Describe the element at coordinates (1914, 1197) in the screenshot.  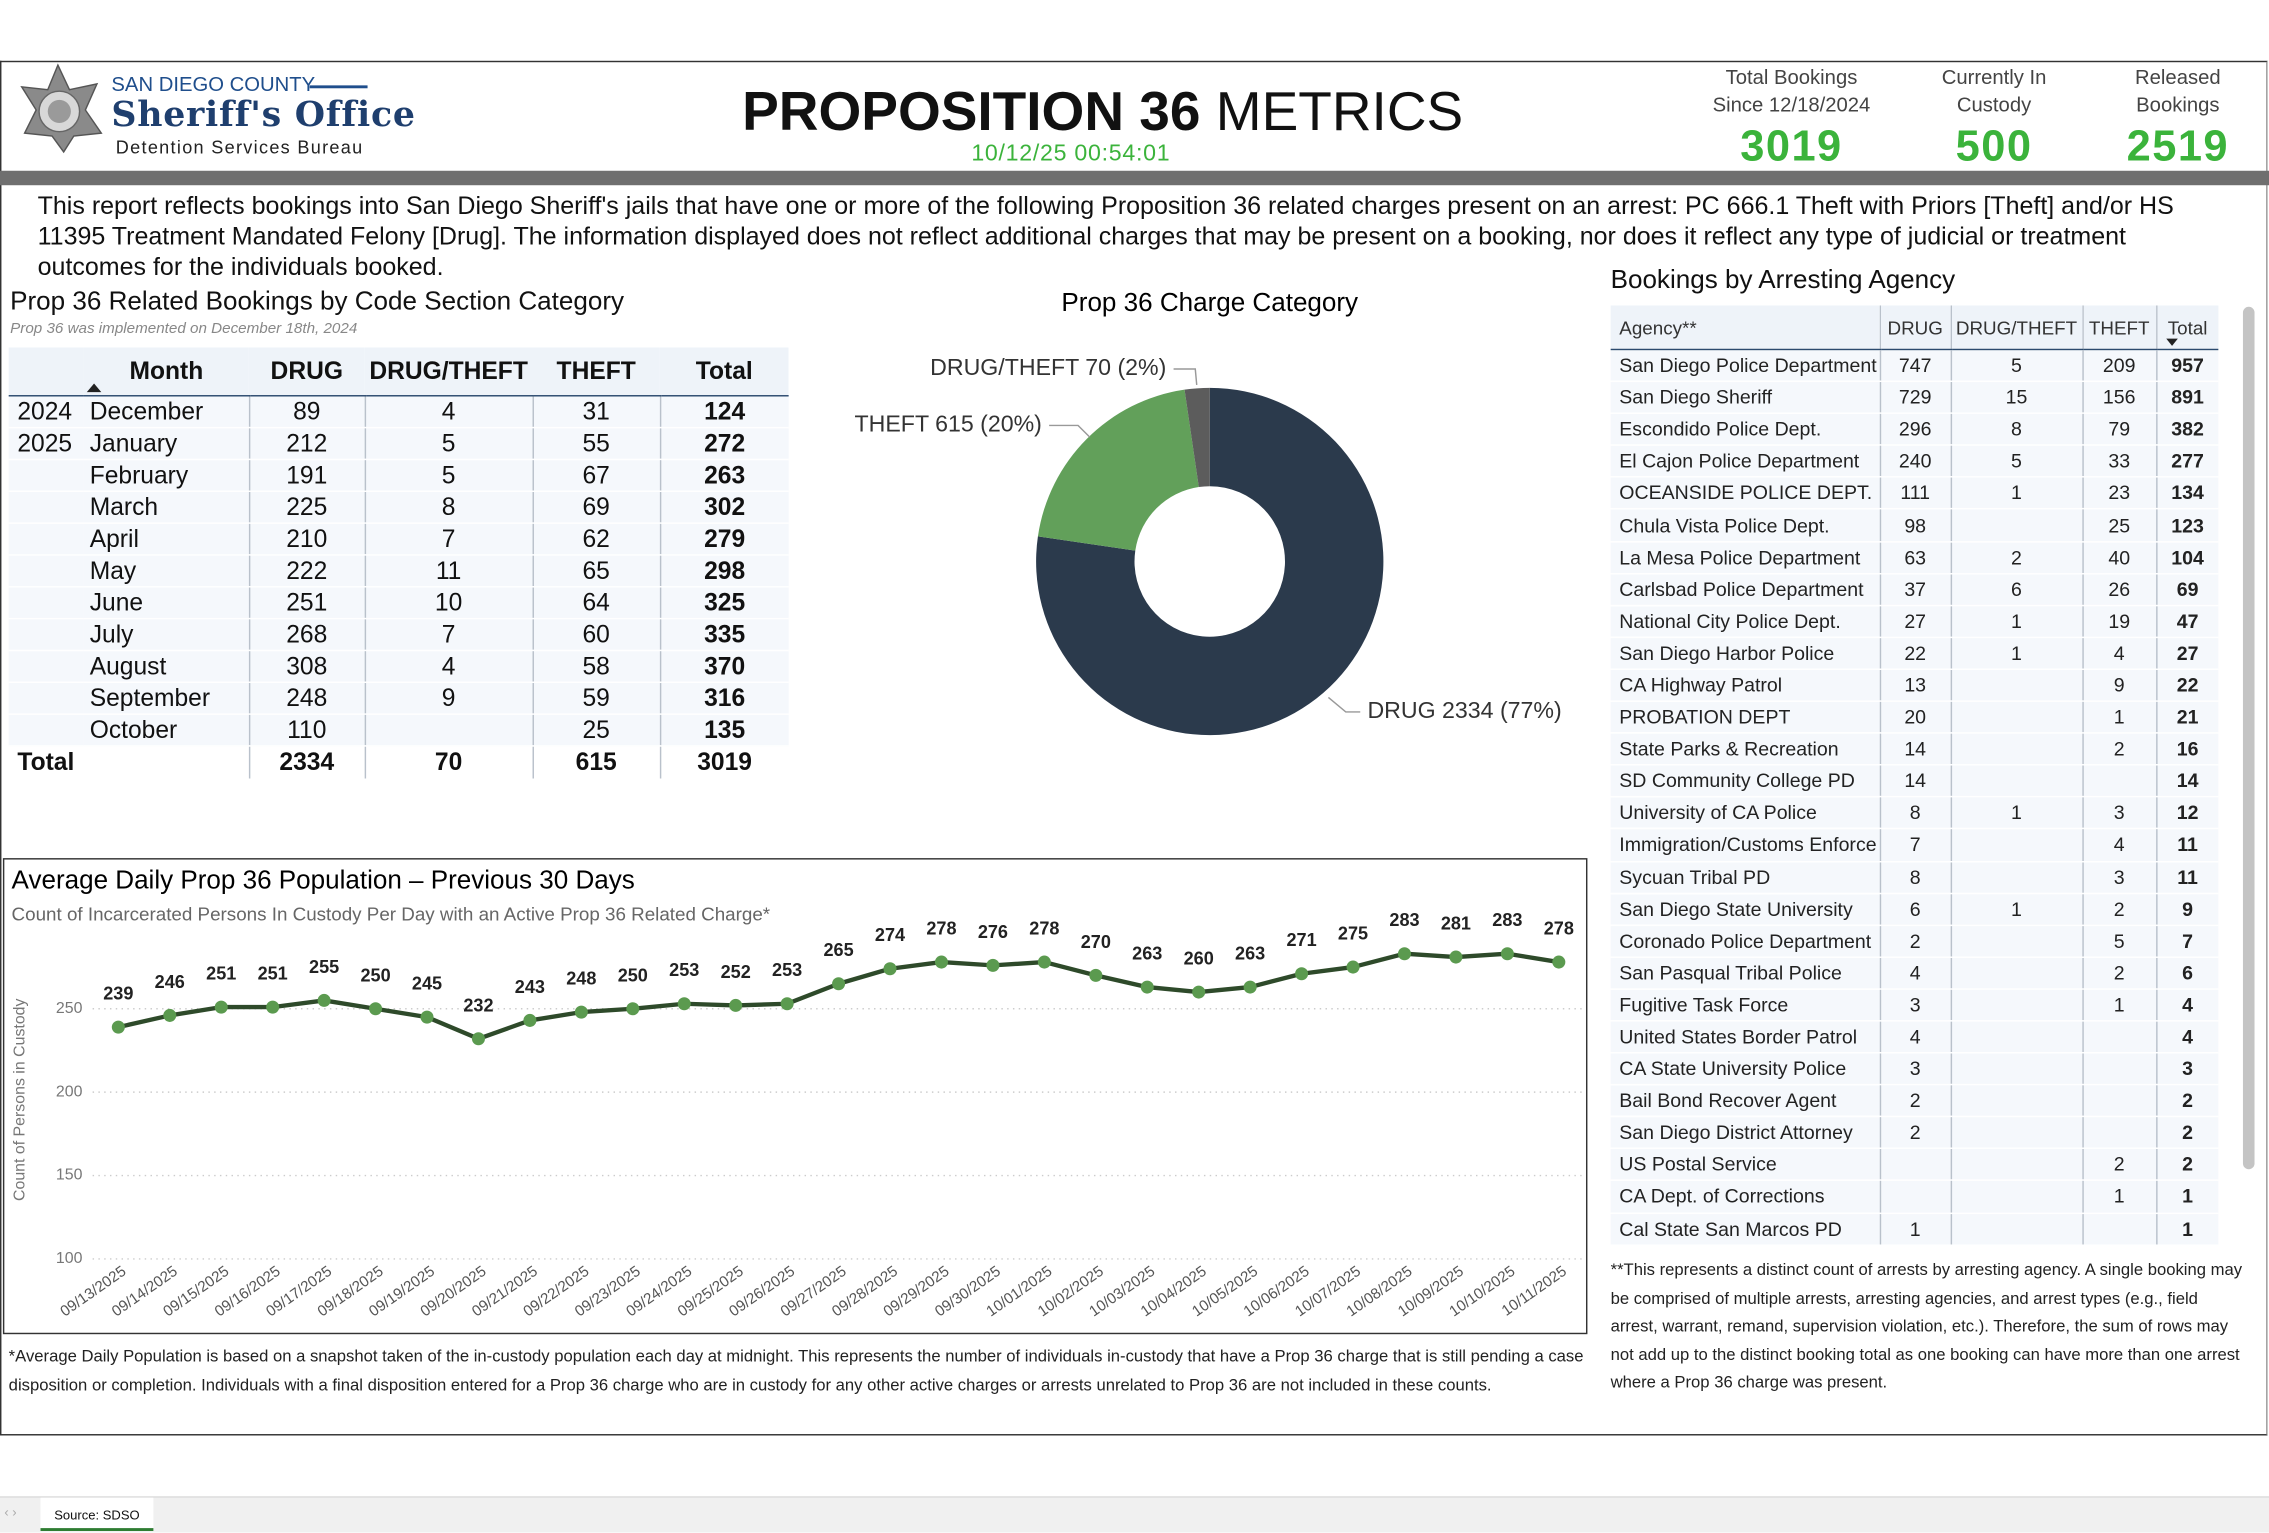
I see `table-row: CA Dept. of Corrections 1 1` at that location.